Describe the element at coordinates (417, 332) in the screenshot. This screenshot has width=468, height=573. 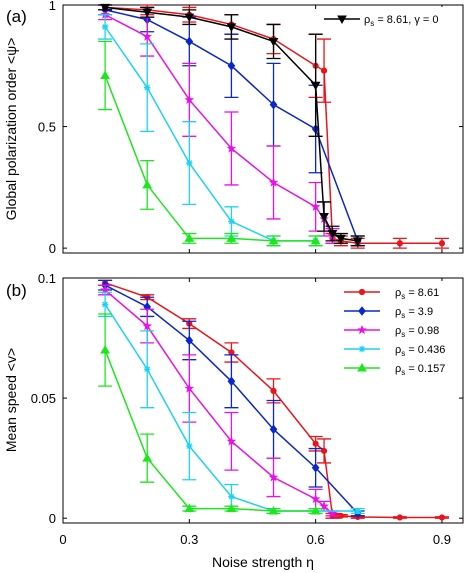
I see `legend-entry: ρs = 0.98` at that location.